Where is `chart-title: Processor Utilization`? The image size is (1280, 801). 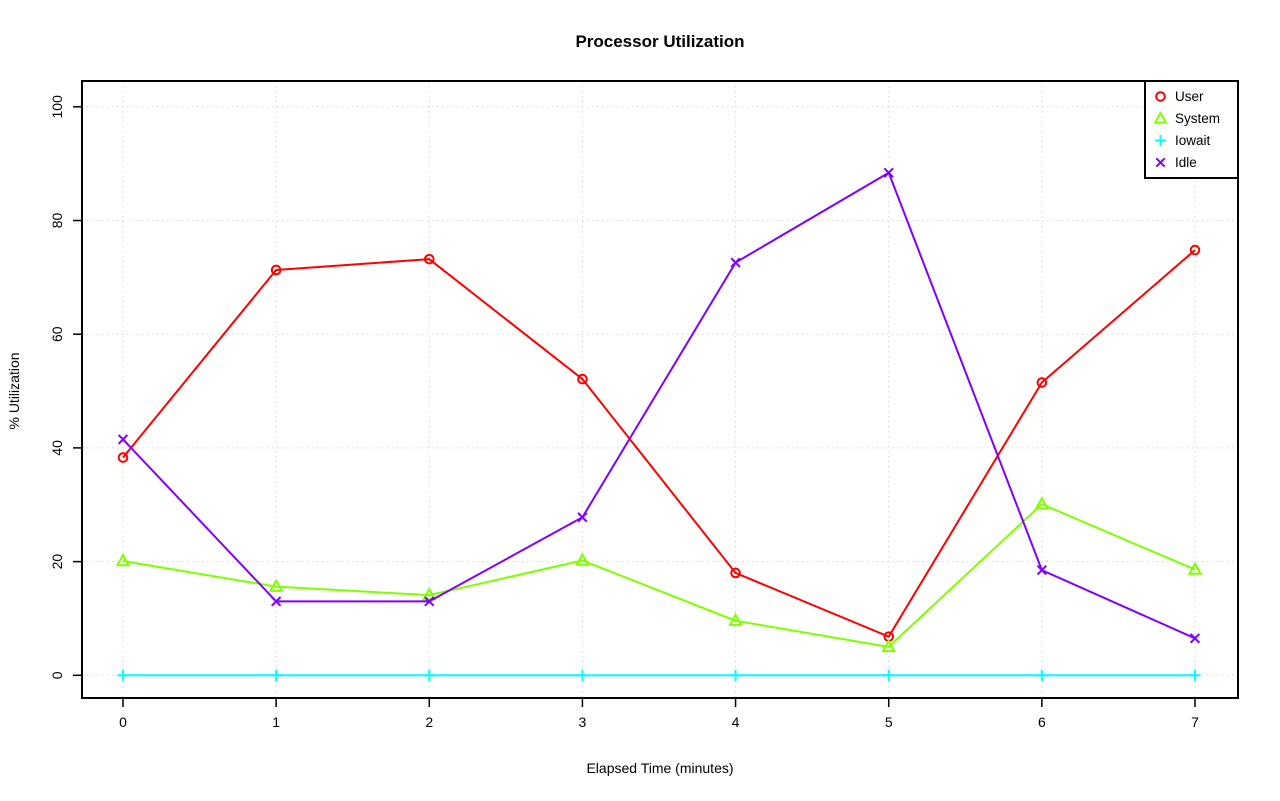 chart-title: Processor Utilization is located at coordinates (660, 41).